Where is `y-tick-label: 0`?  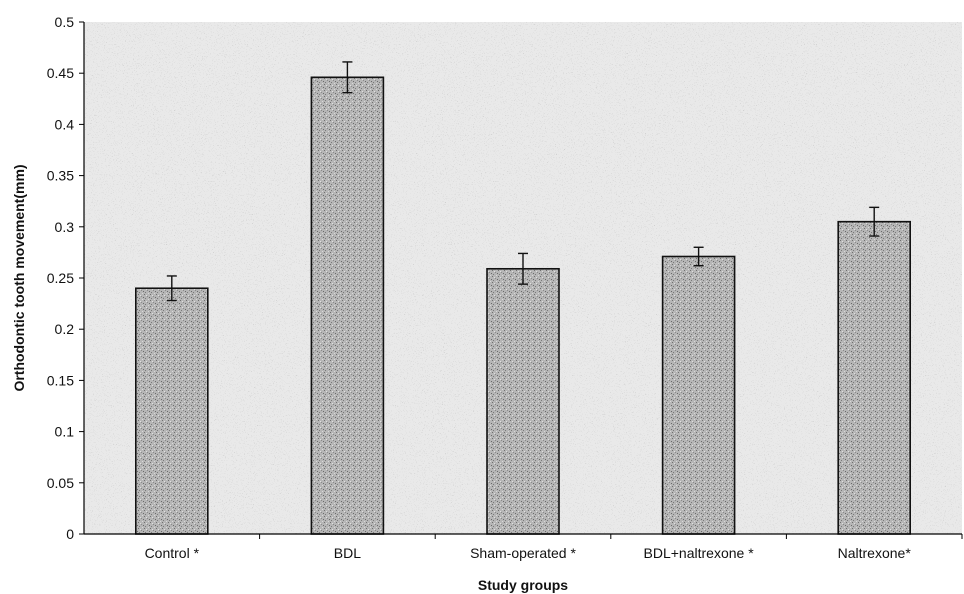
y-tick-label: 0 is located at coordinates (70, 534).